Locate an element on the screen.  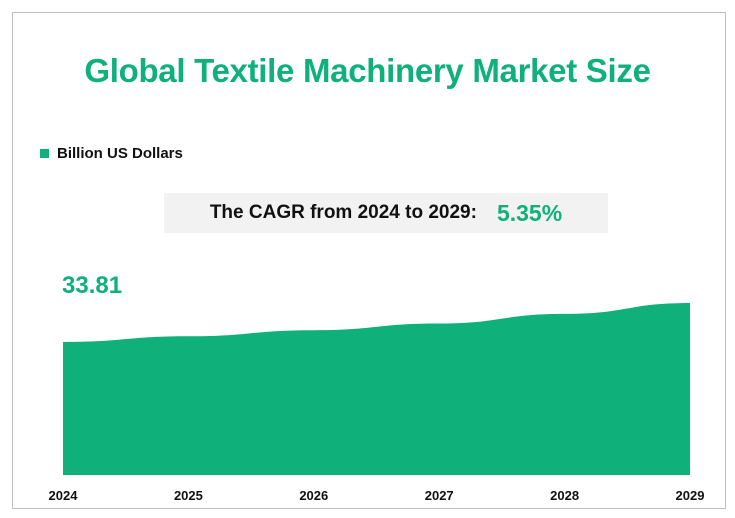
x-tick-2026: 2026 is located at coordinates (313, 495).